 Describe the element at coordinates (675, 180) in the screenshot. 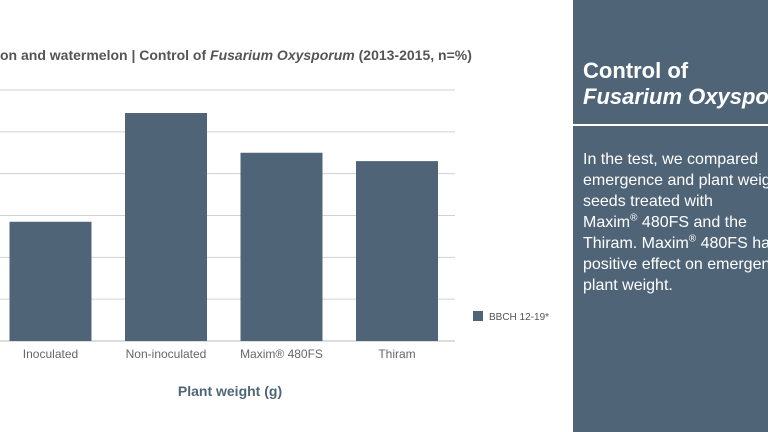

I see `panel-text-line: emergence and plant weight of` at that location.